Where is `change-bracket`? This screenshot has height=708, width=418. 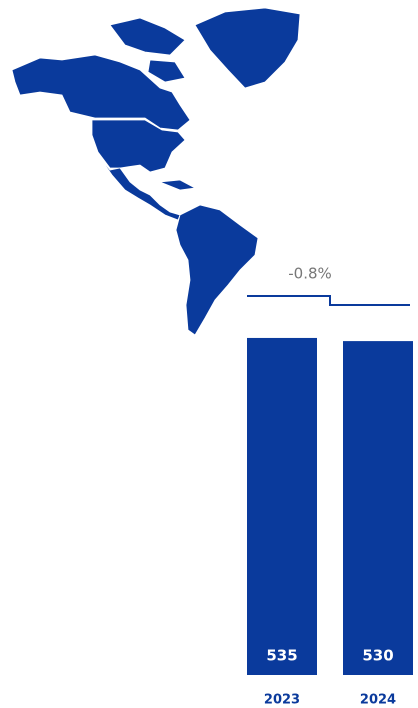
change-bracket is located at coordinates (328, 300).